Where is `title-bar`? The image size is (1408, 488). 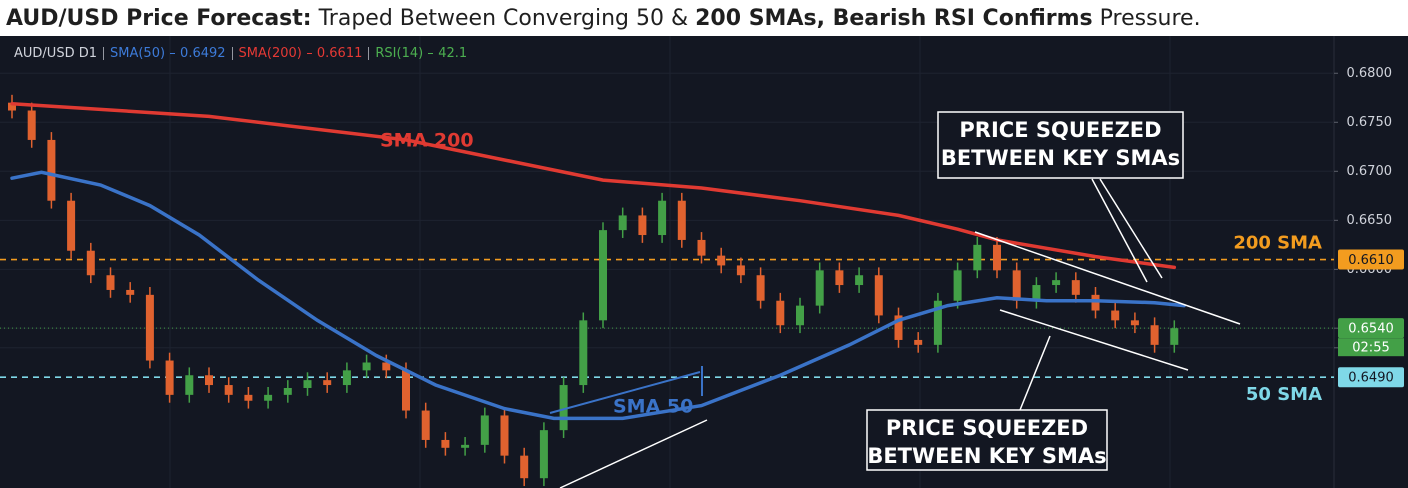
title-bar is located at coordinates (704, 18).